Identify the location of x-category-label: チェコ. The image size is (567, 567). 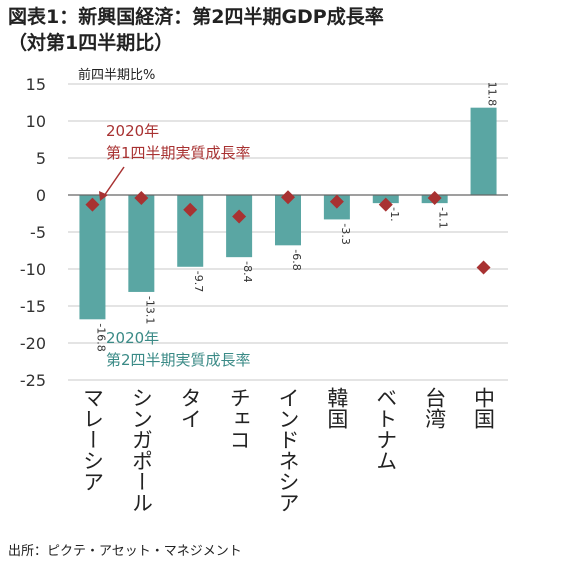
(239, 418).